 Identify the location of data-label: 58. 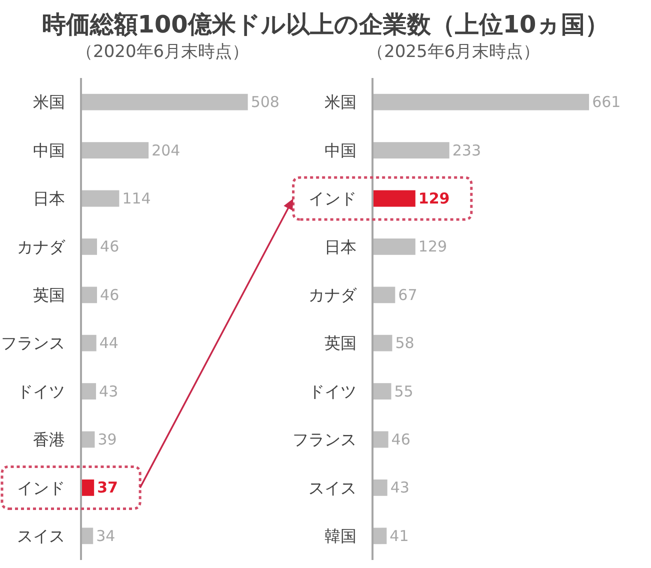
(404, 343).